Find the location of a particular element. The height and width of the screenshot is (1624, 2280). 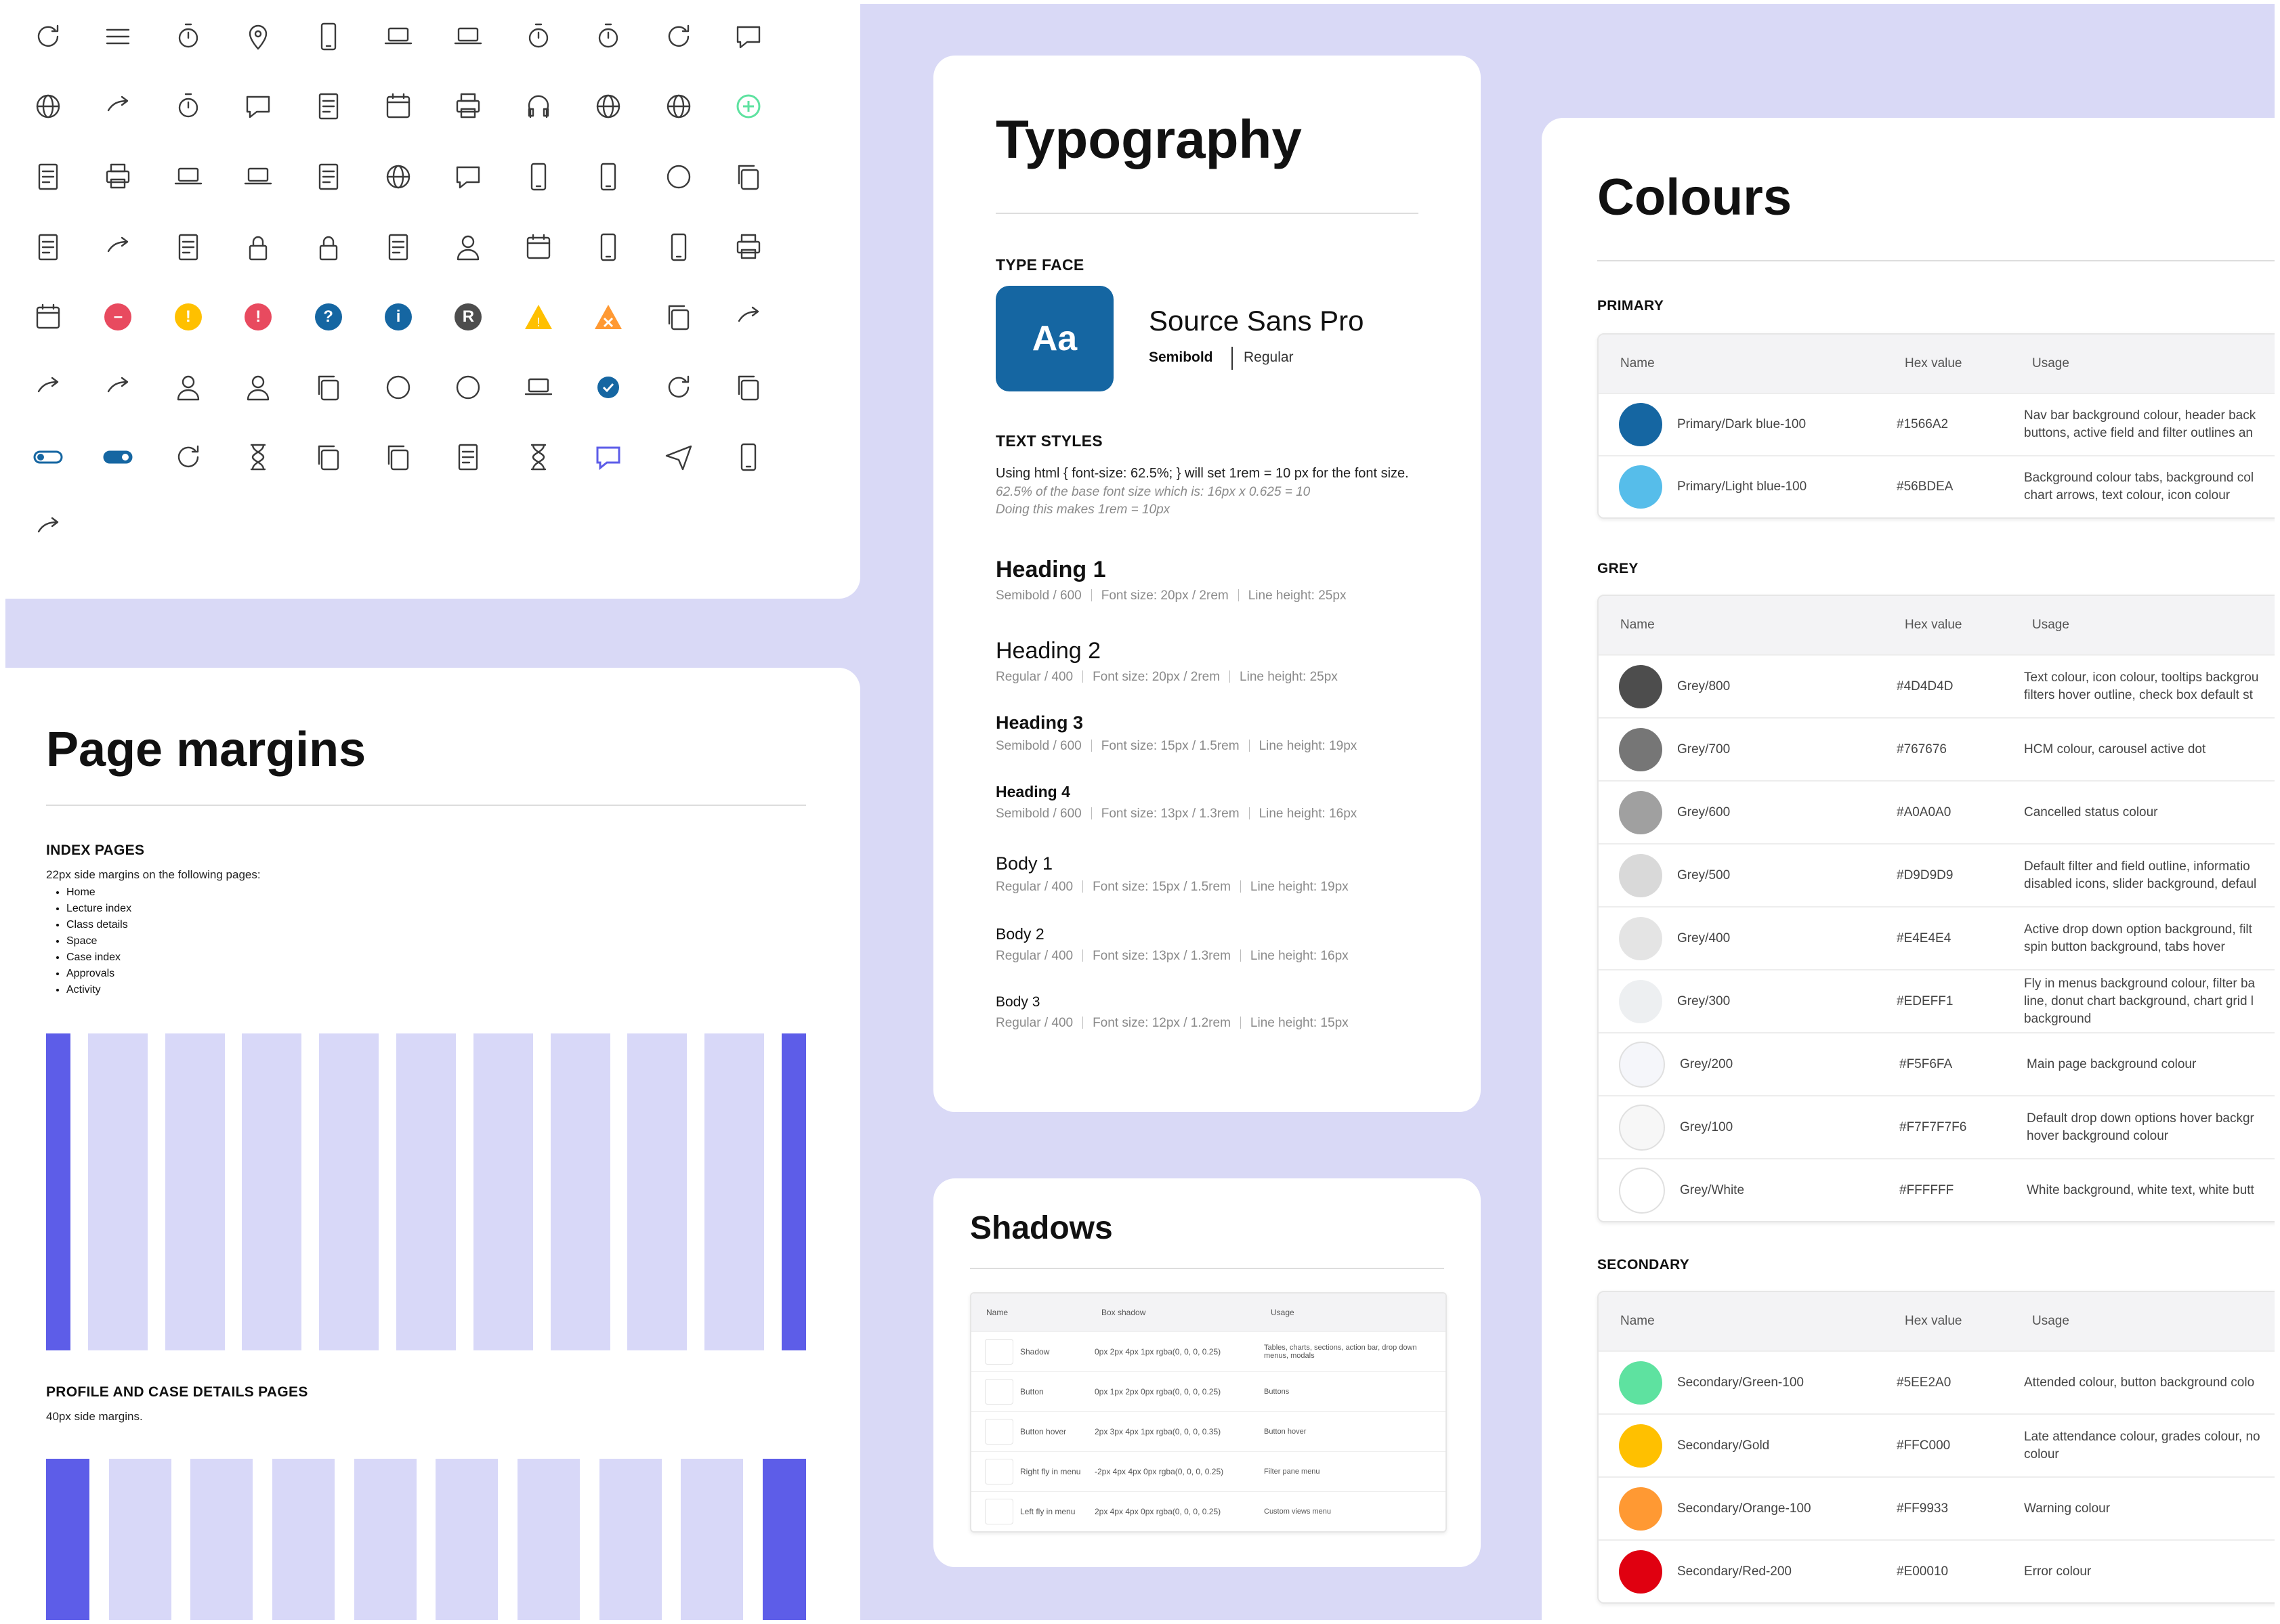

send-icon is located at coordinates (678, 458).